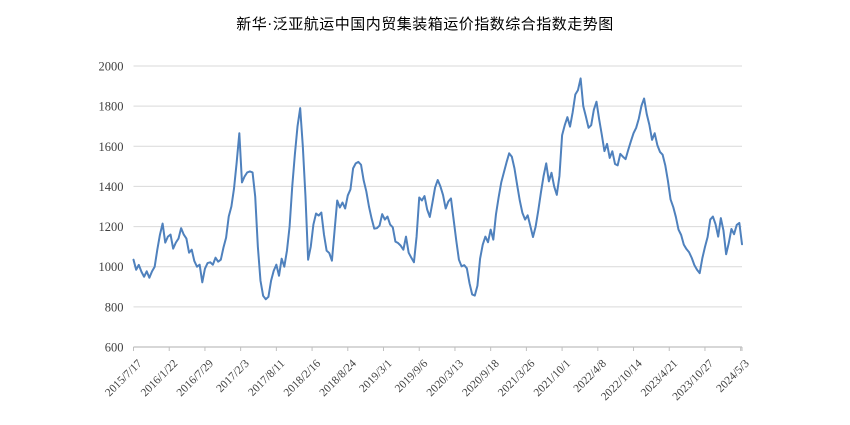 The width and height of the screenshot is (850, 425). I want to click on y-tick-label: 1200, so click(111, 227).